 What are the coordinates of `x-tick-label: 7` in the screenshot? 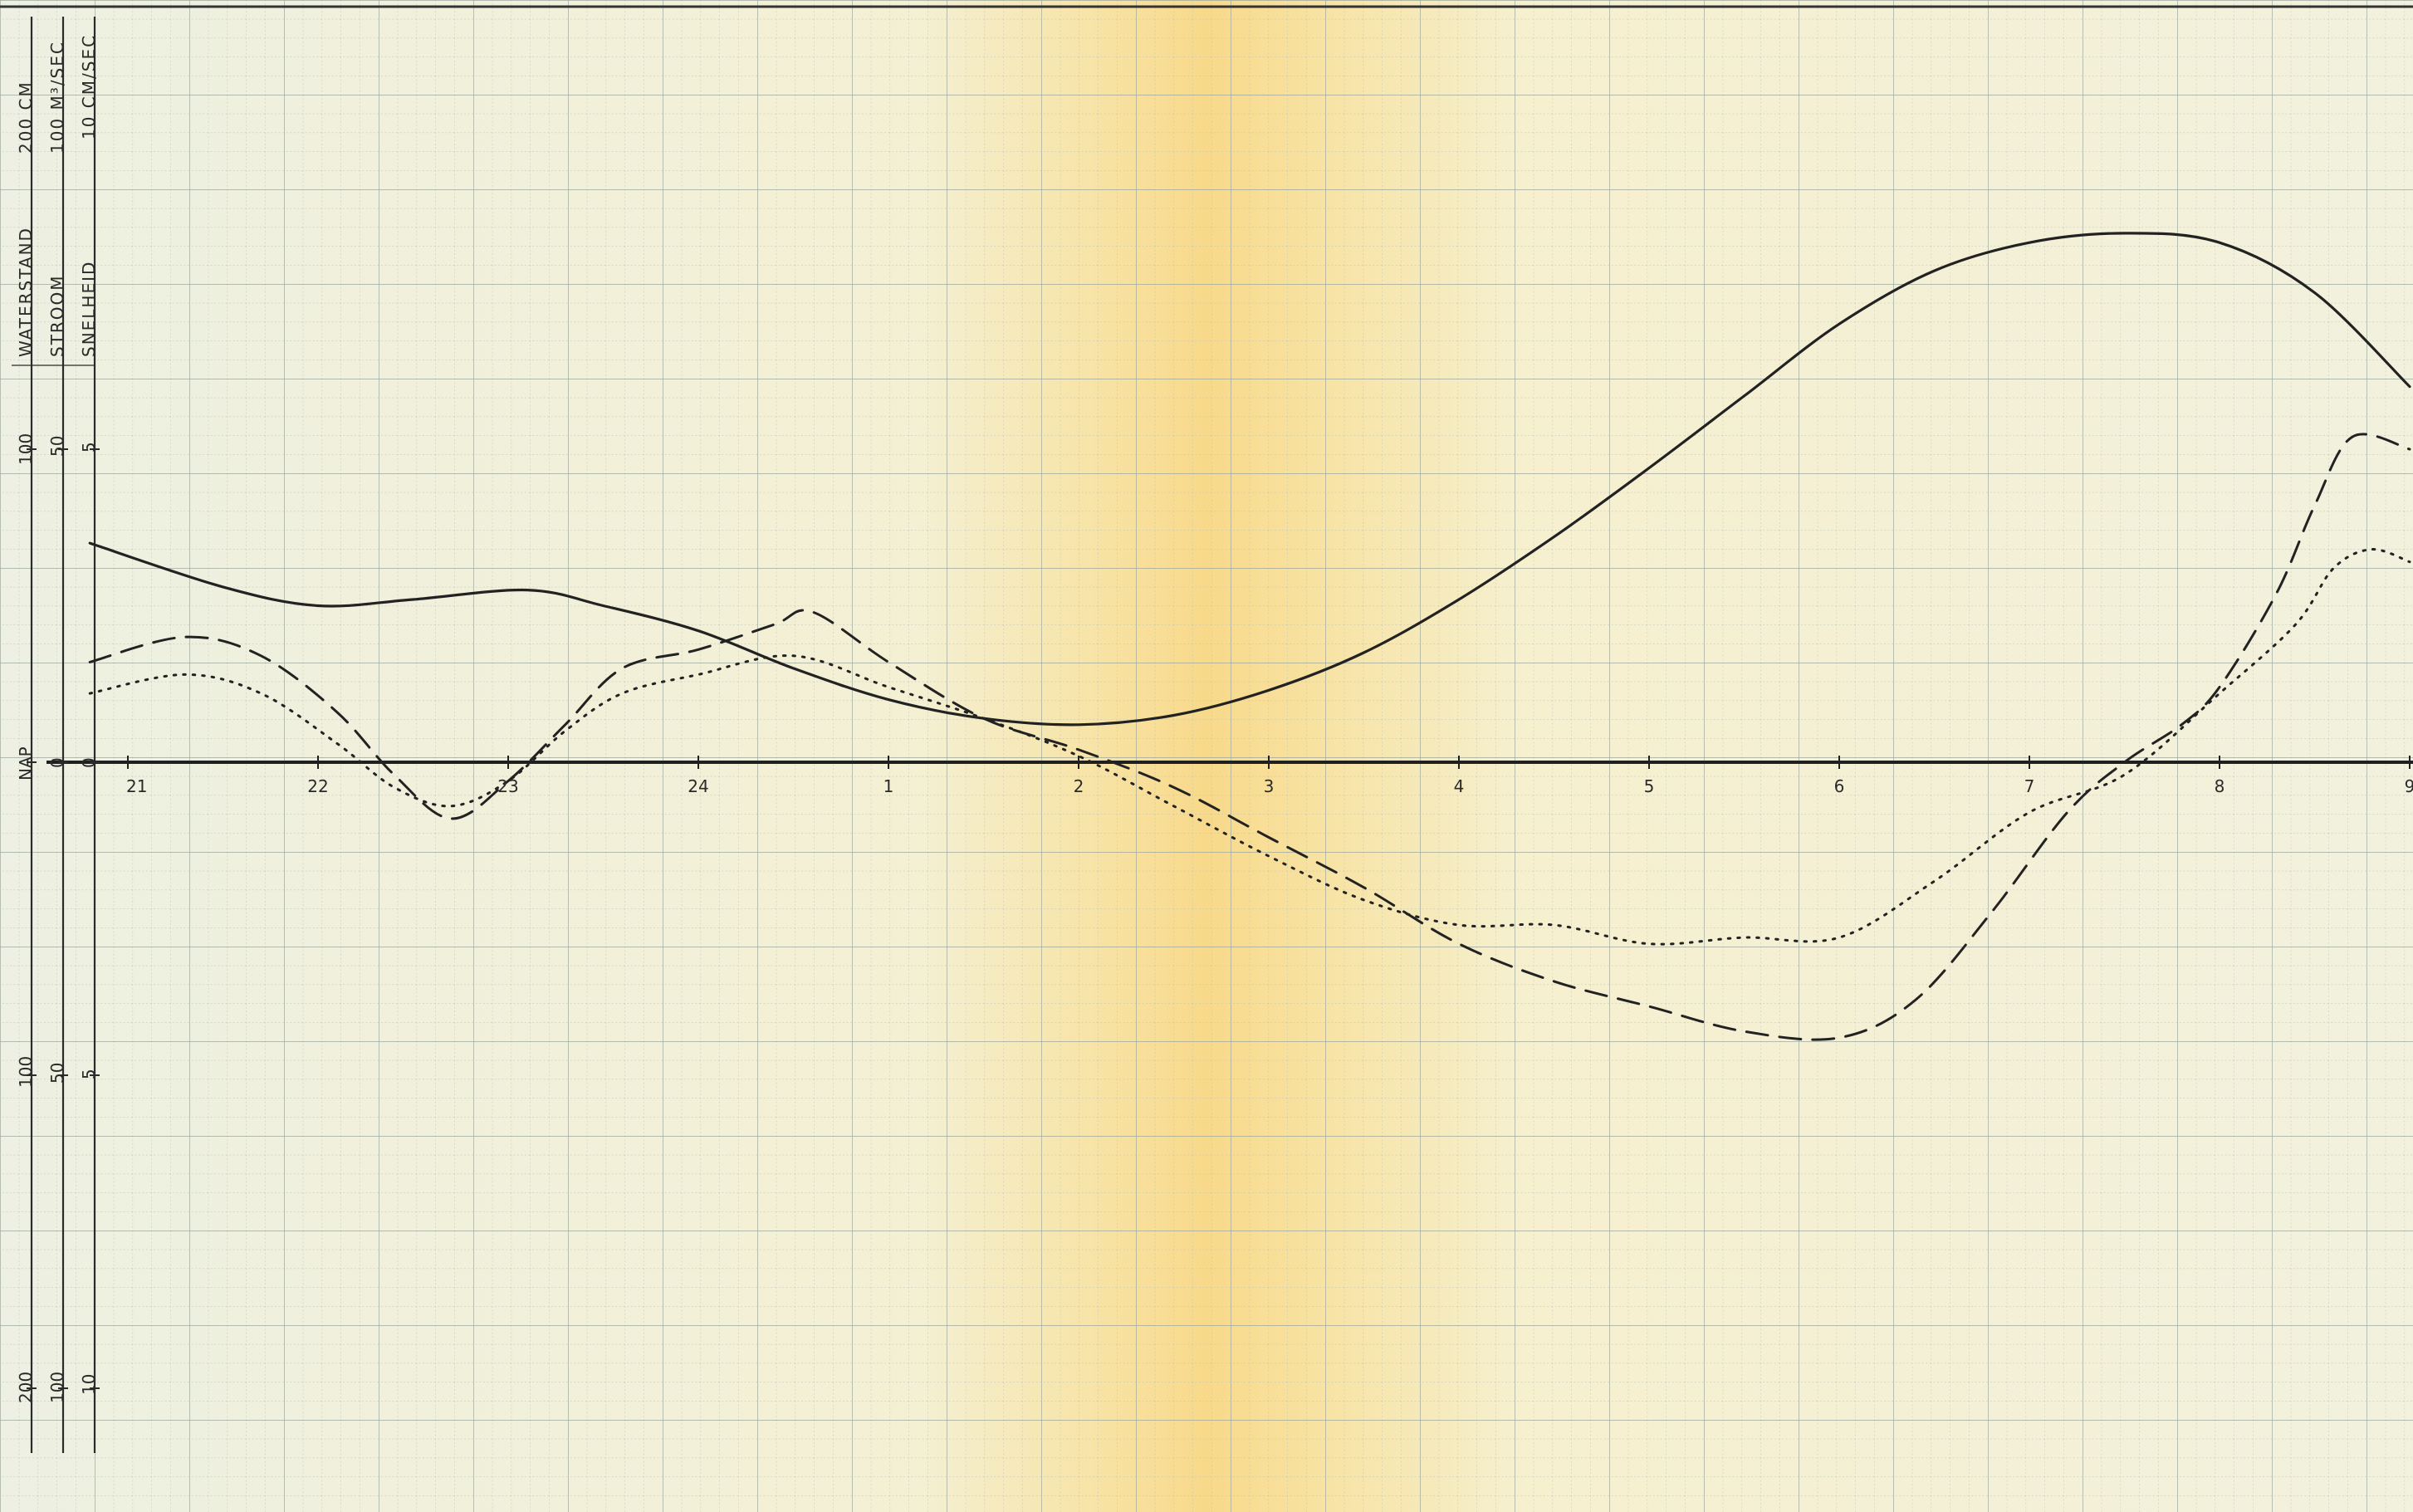 It's located at (2030, 786).